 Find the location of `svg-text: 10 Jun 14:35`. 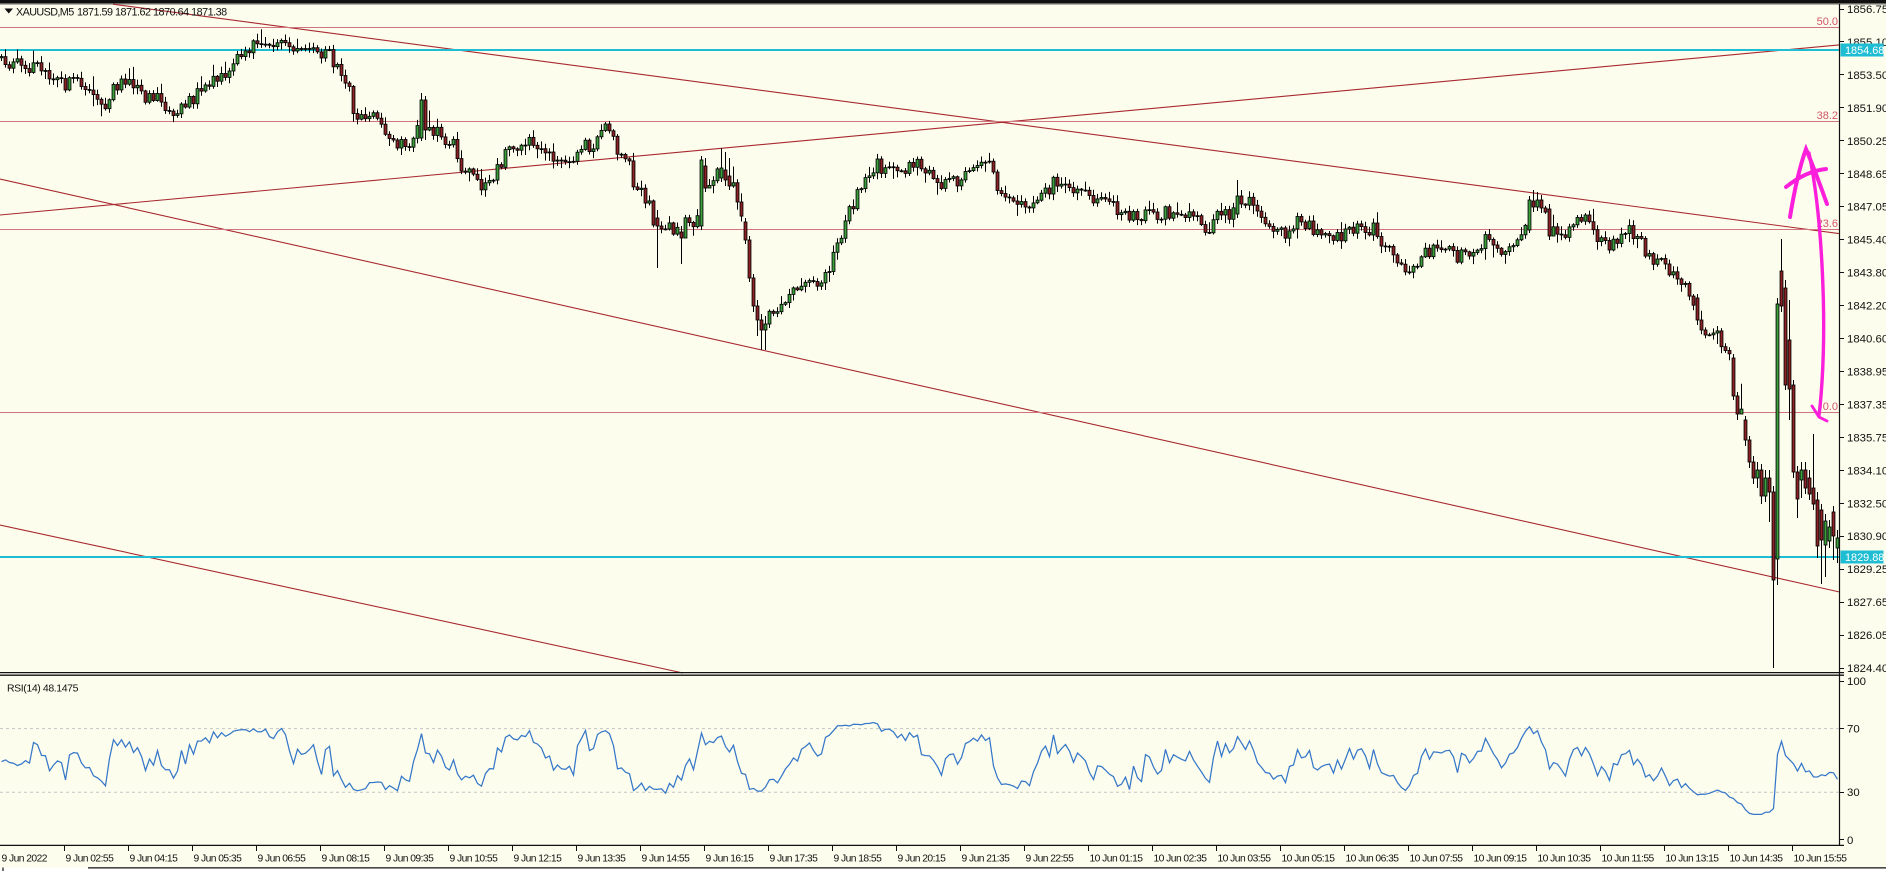

svg-text: 10 Jun 14:35 is located at coordinates (1757, 859).